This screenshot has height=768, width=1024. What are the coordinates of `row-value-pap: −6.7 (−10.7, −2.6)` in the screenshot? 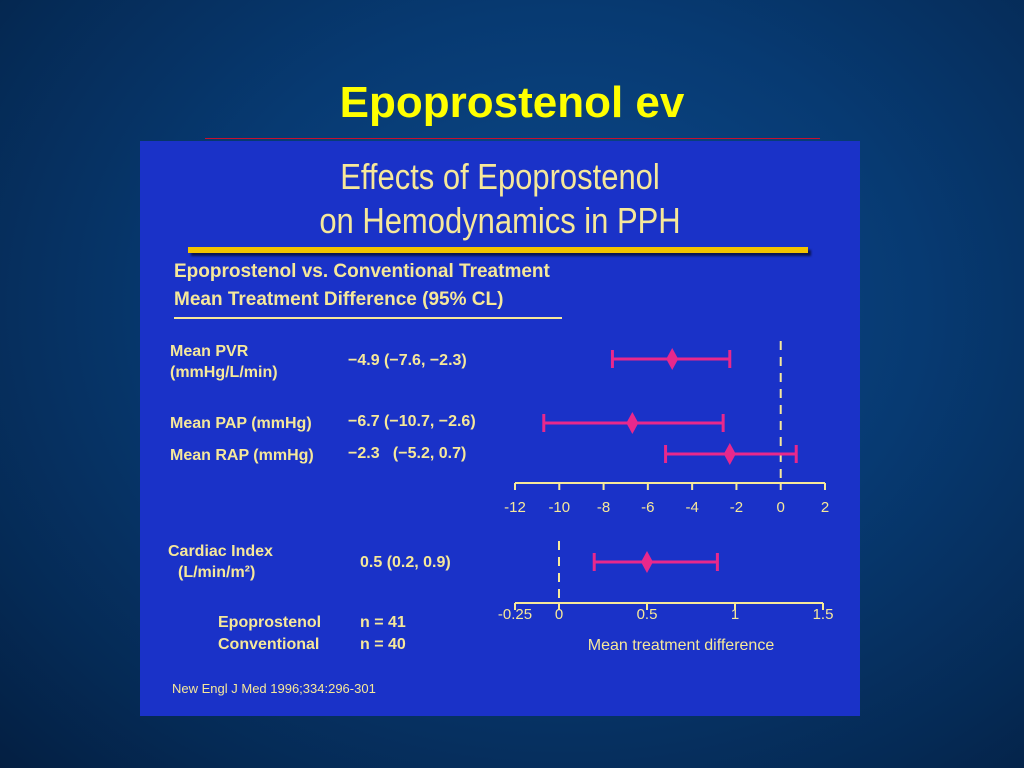 It's located at (412, 421).